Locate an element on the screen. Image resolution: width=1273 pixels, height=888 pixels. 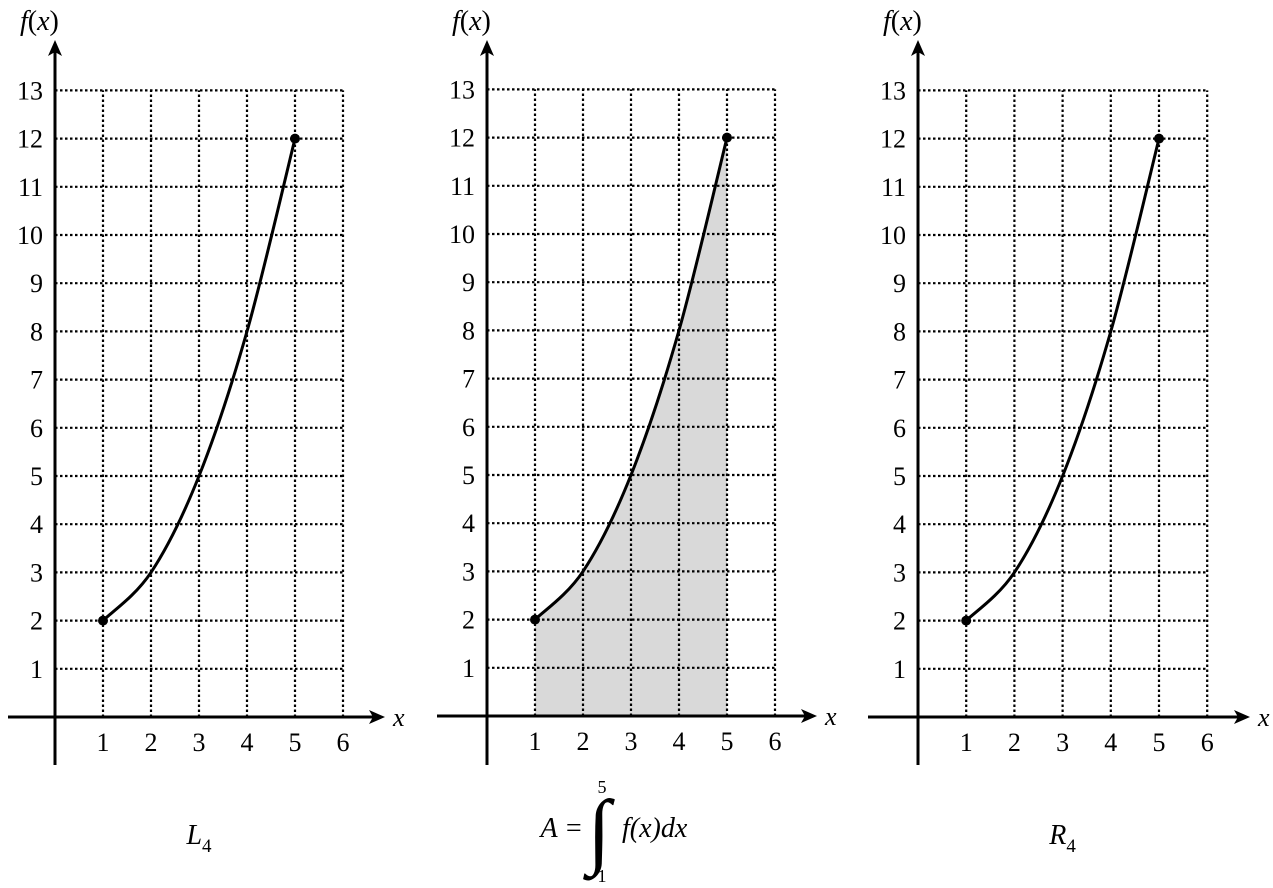
integral-lower-limit: 1 is located at coordinates (602, 876).